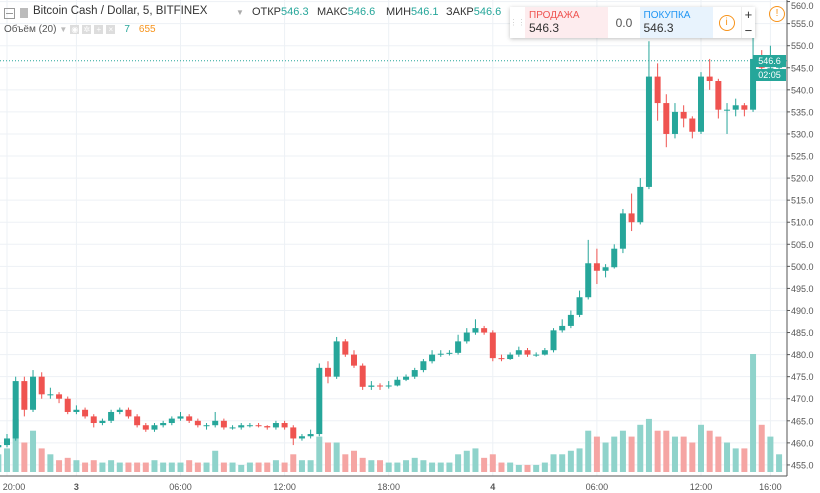  What do you see at coordinates (24, 13) in the screenshot?
I see `flag-icon` at bounding box center [24, 13].